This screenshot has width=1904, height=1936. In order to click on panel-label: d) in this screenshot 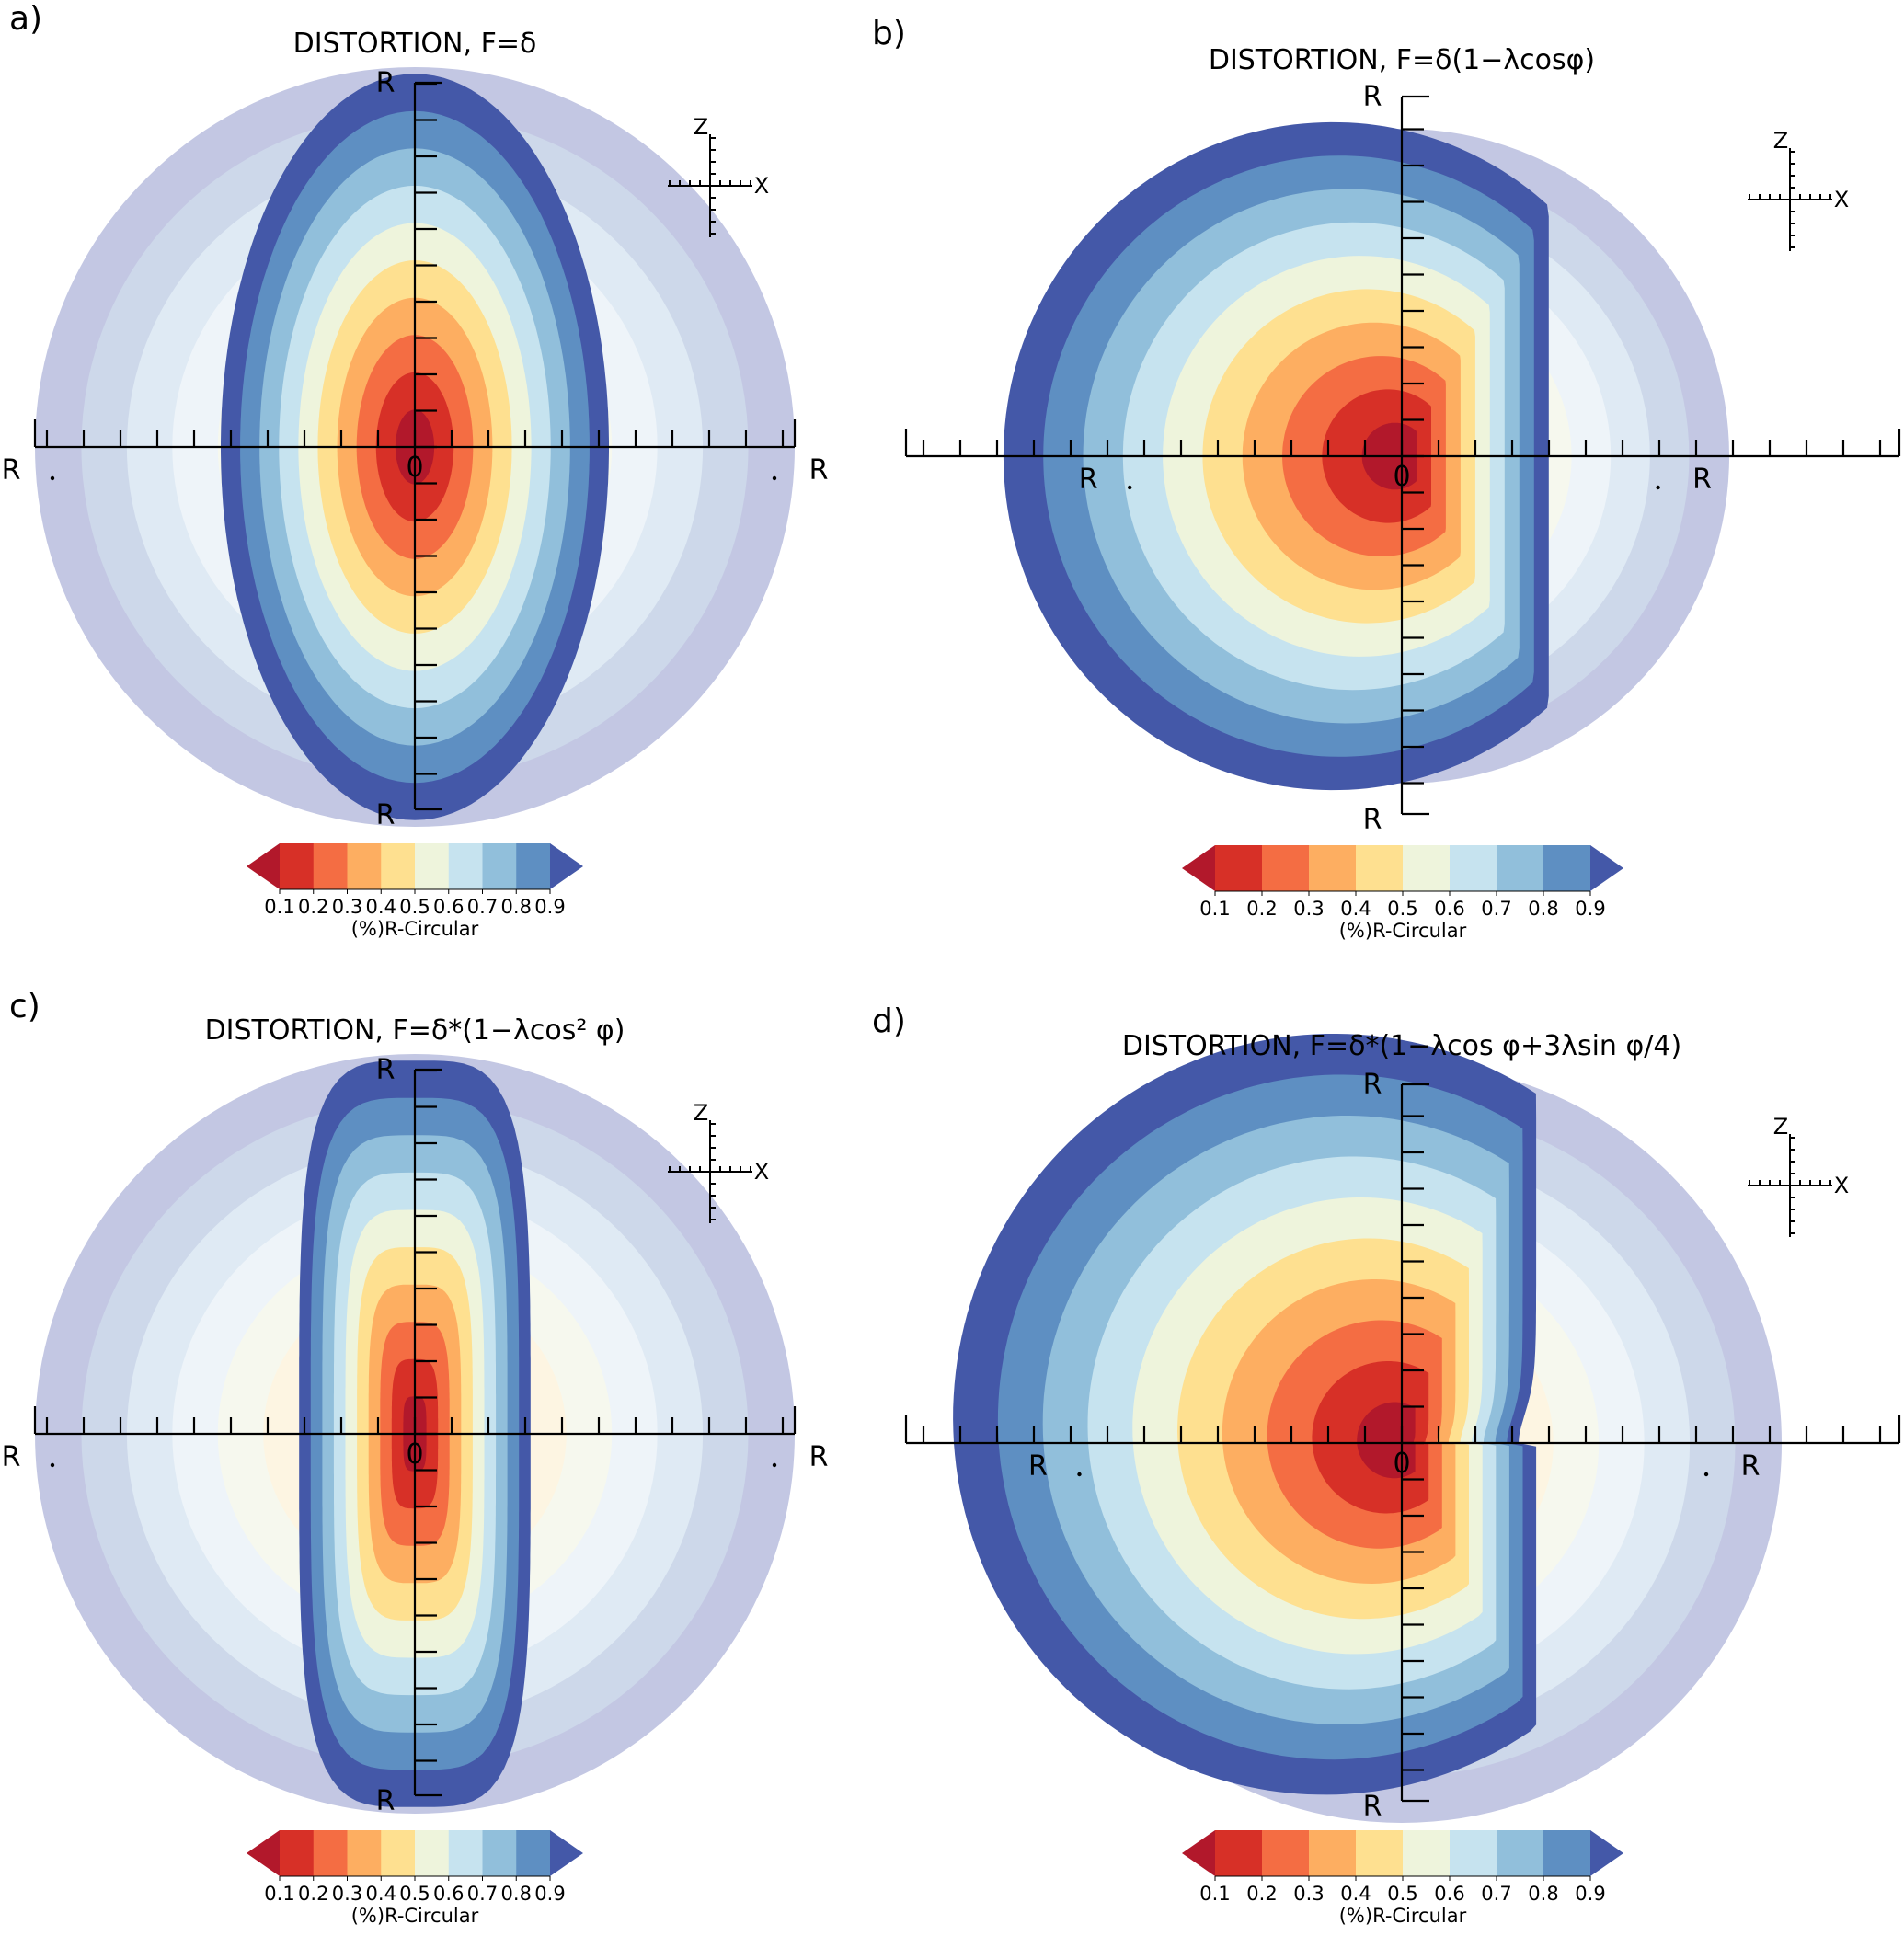, I will do `click(889, 1021)`.